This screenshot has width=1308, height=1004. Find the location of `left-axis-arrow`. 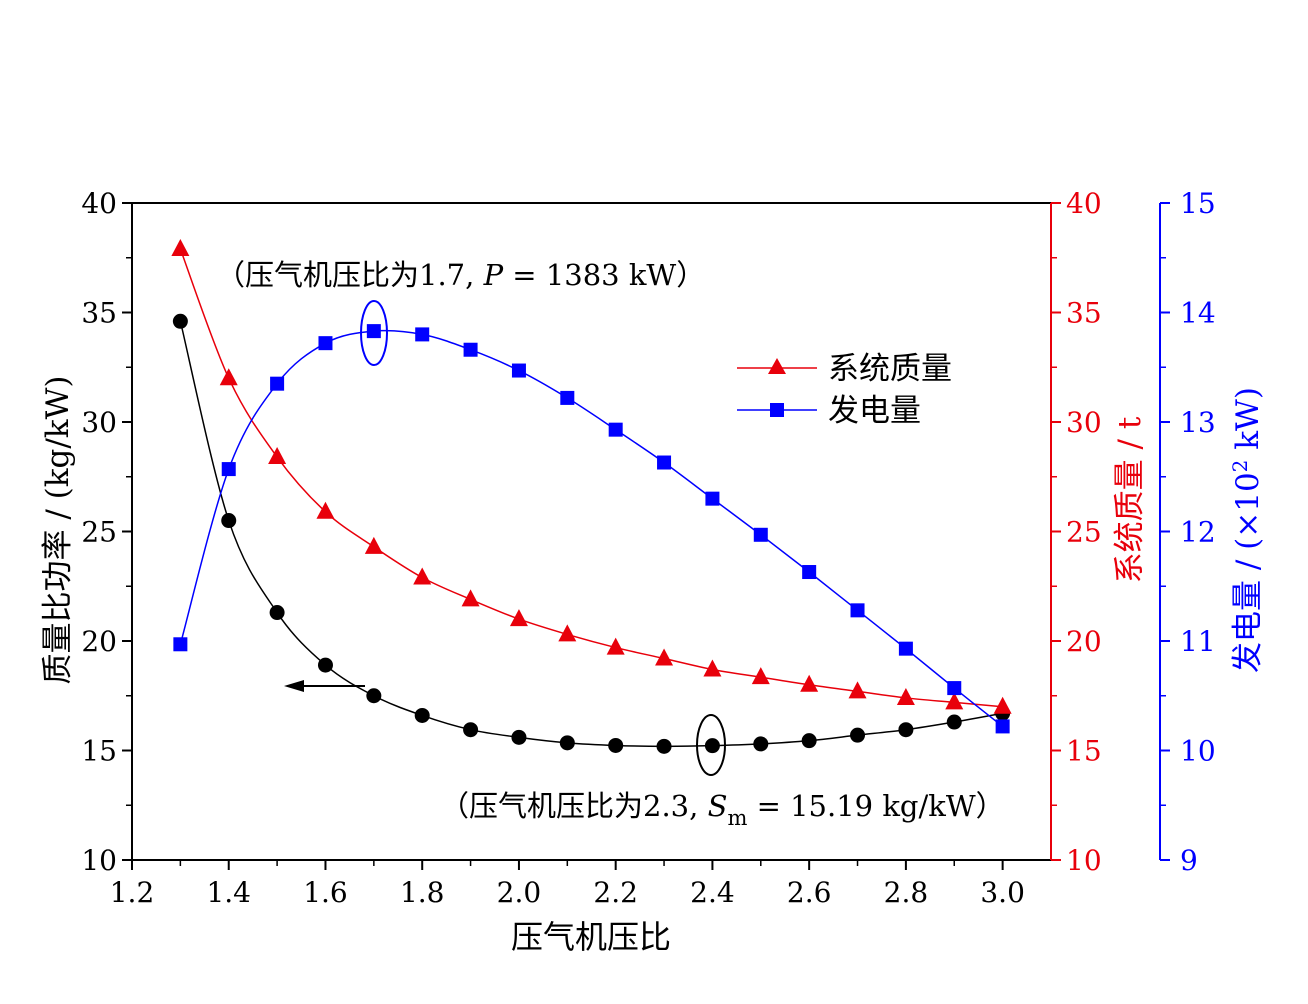

left-axis-arrow is located at coordinates (324, 686).